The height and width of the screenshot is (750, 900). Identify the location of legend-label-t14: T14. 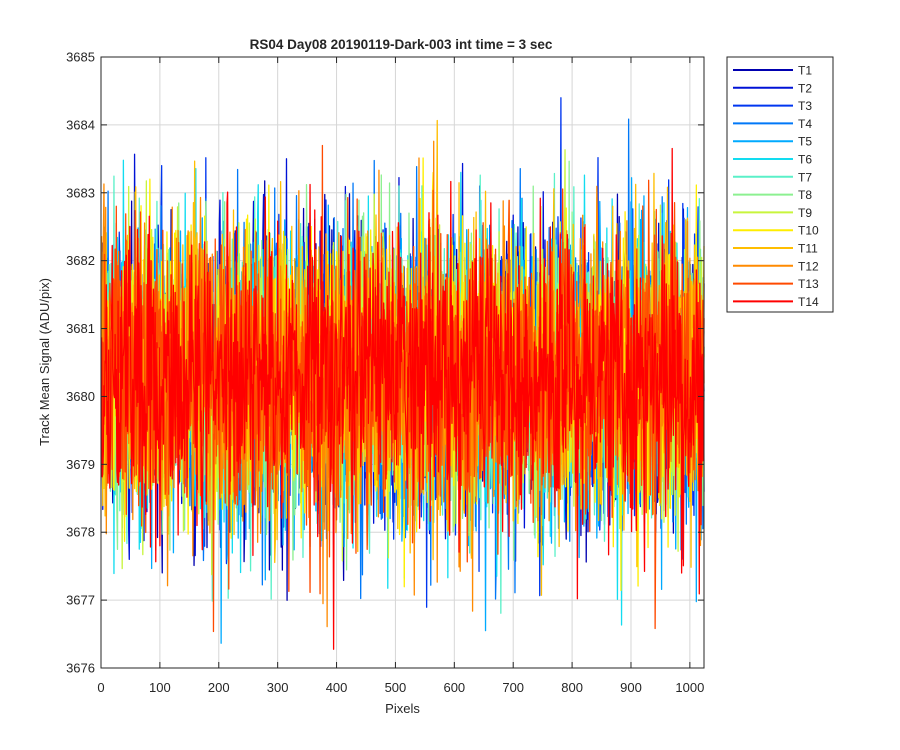
(808, 302).